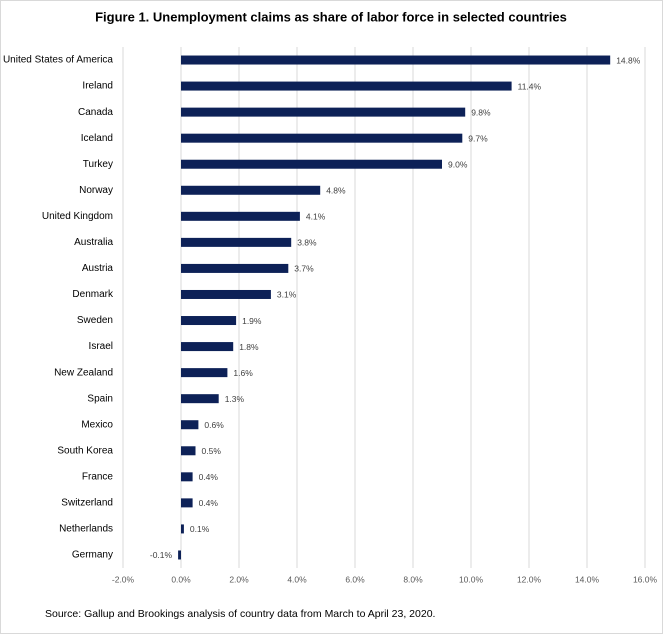 The image size is (663, 634). I want to click on y-tick-label: Austria, so click(98, 268).